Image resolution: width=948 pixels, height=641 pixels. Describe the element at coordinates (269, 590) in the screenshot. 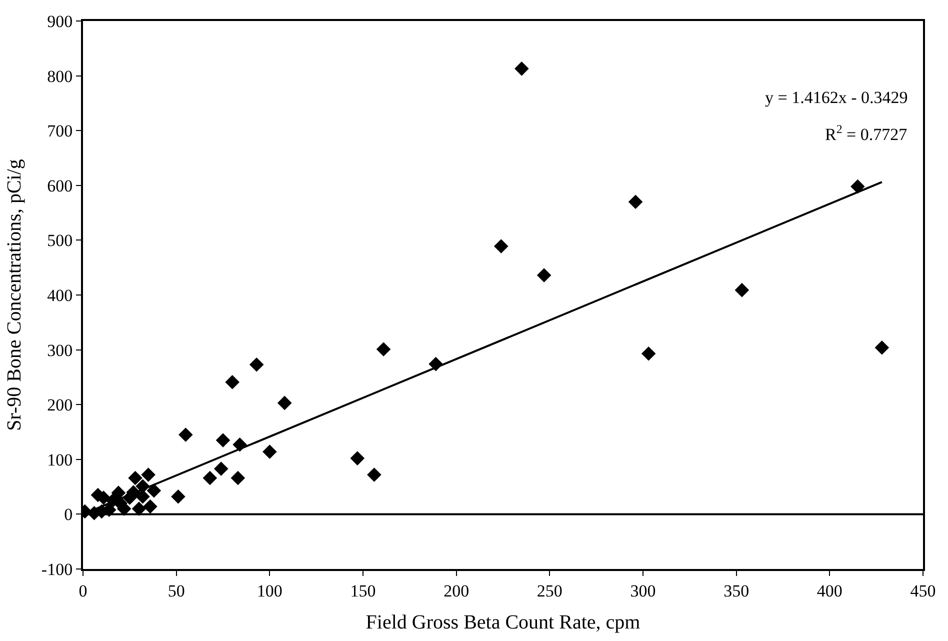

I see `x-tick-label: 100` at that location.